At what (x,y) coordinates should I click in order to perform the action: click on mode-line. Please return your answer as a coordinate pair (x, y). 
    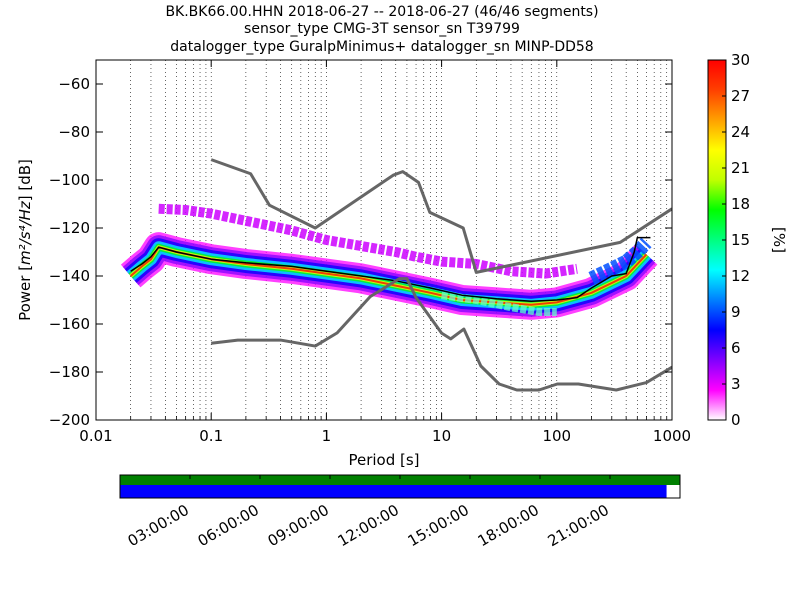
    Looking at the image, I should click on (390, 269).